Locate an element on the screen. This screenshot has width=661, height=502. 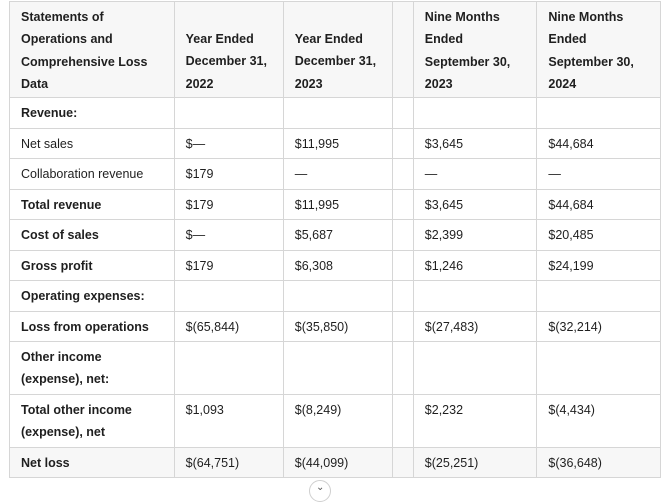
table-row: Other income (expense), net: is located at coordinates (335, 368).